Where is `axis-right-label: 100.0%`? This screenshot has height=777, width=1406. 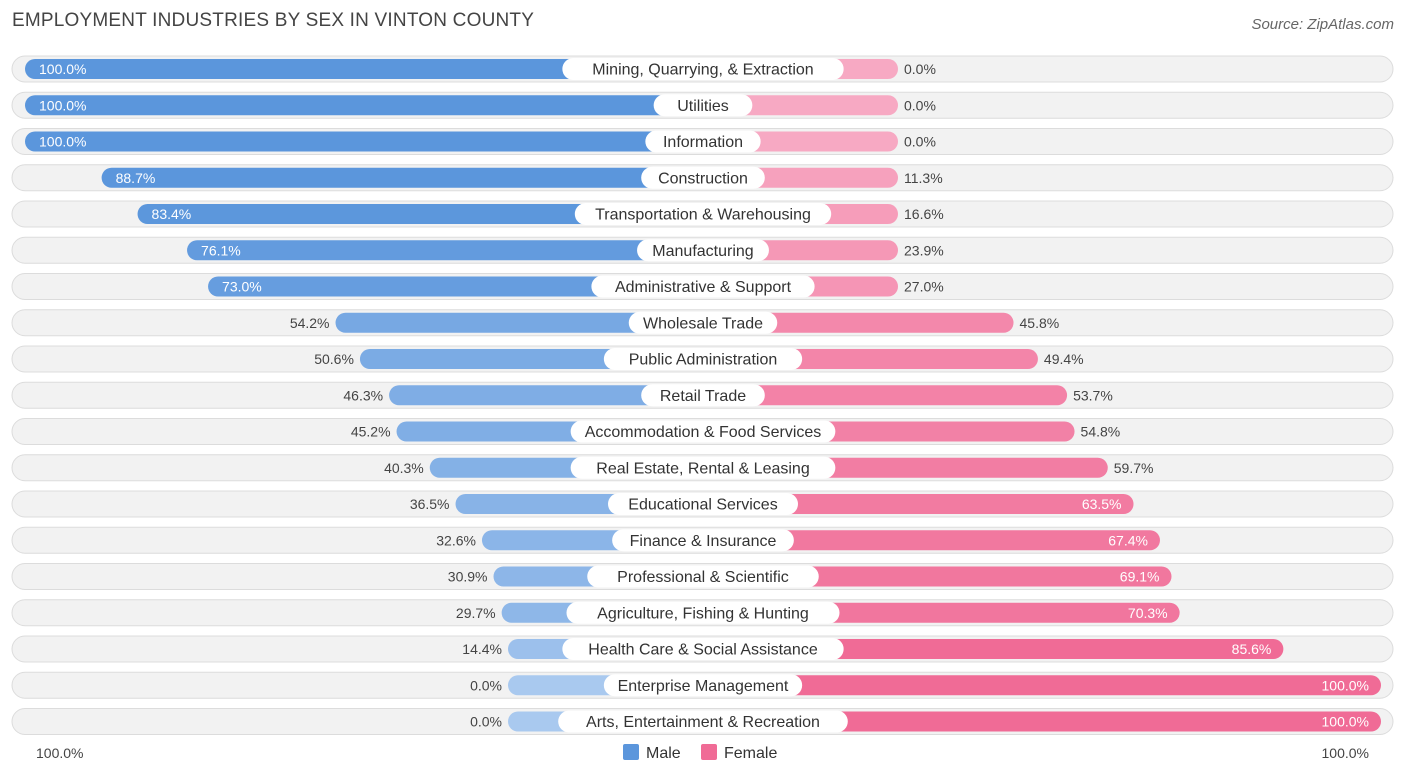
axis-right-label: 100.0% is located at coordinates (1345, 753).